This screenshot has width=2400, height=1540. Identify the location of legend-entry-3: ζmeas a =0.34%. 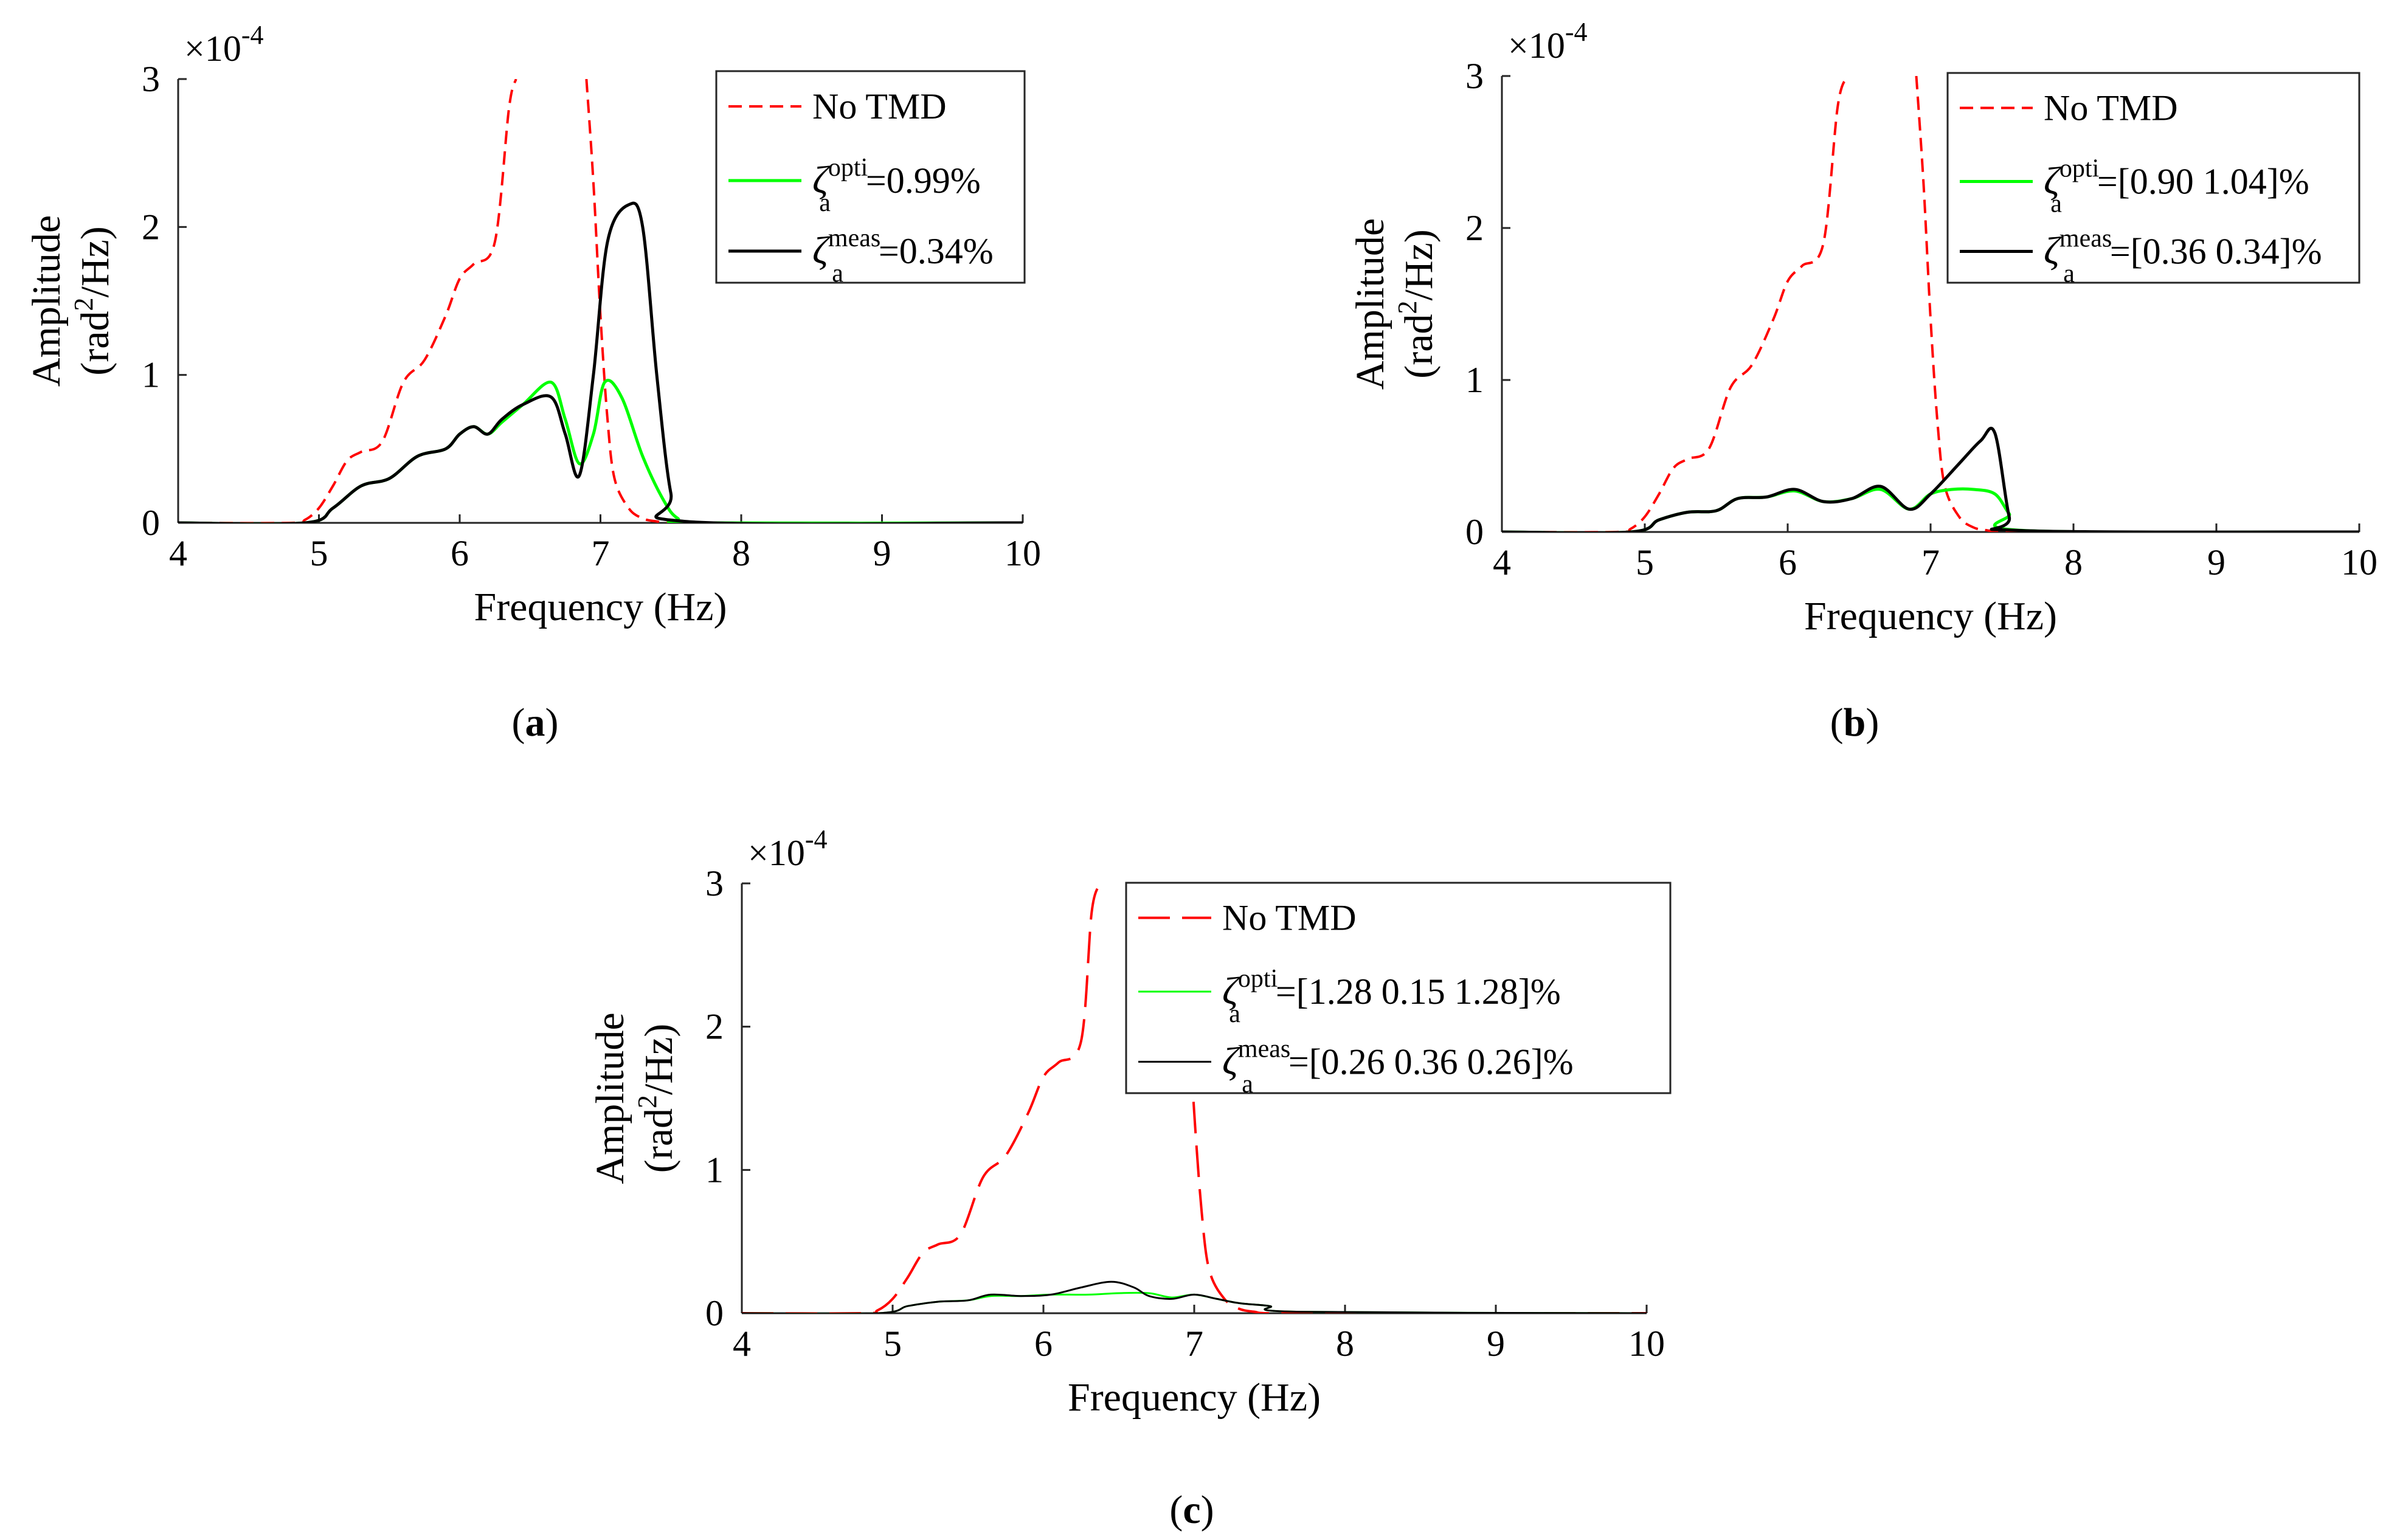
(903, 256).